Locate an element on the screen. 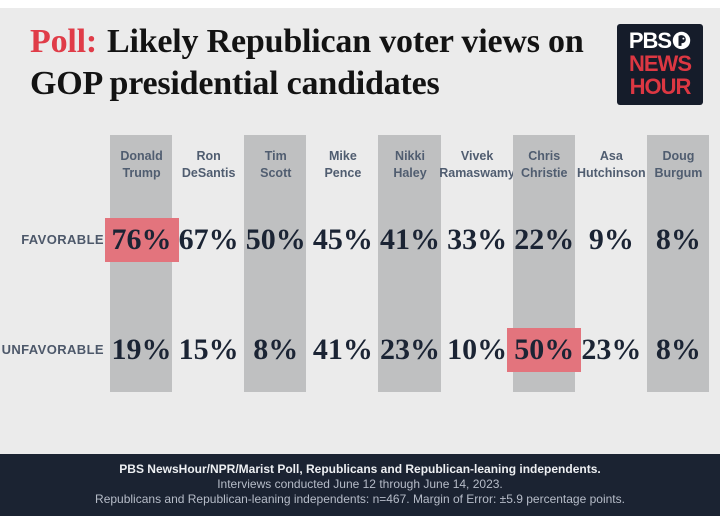  favorable-value: 33% is located at coordinates (477, 240).